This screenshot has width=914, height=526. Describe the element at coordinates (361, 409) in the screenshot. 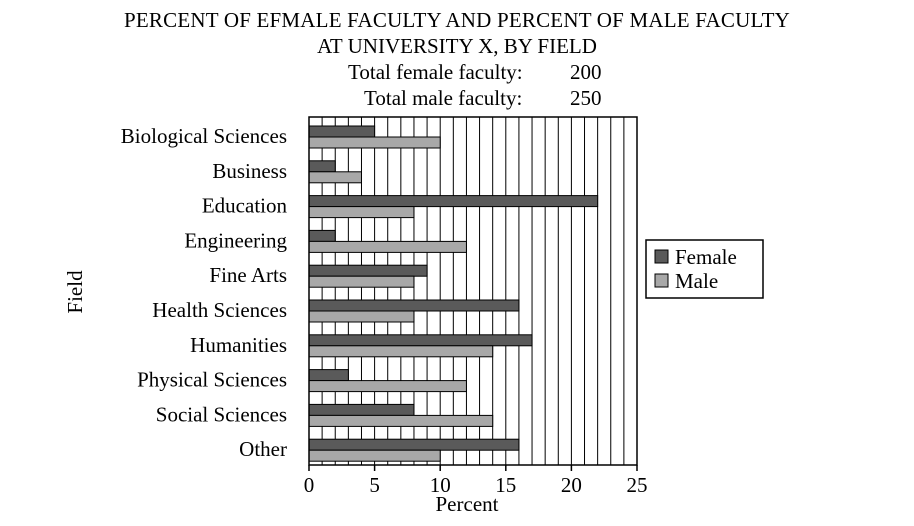

I see `bar-female-social-sciences` at that location.